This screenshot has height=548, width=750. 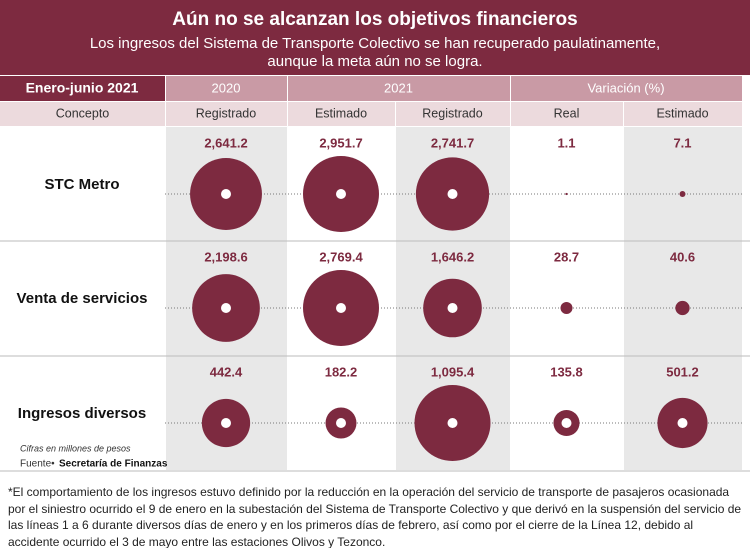 I want to click on units-note: Cifras en millones de pesos, so click(x=75, y=448).